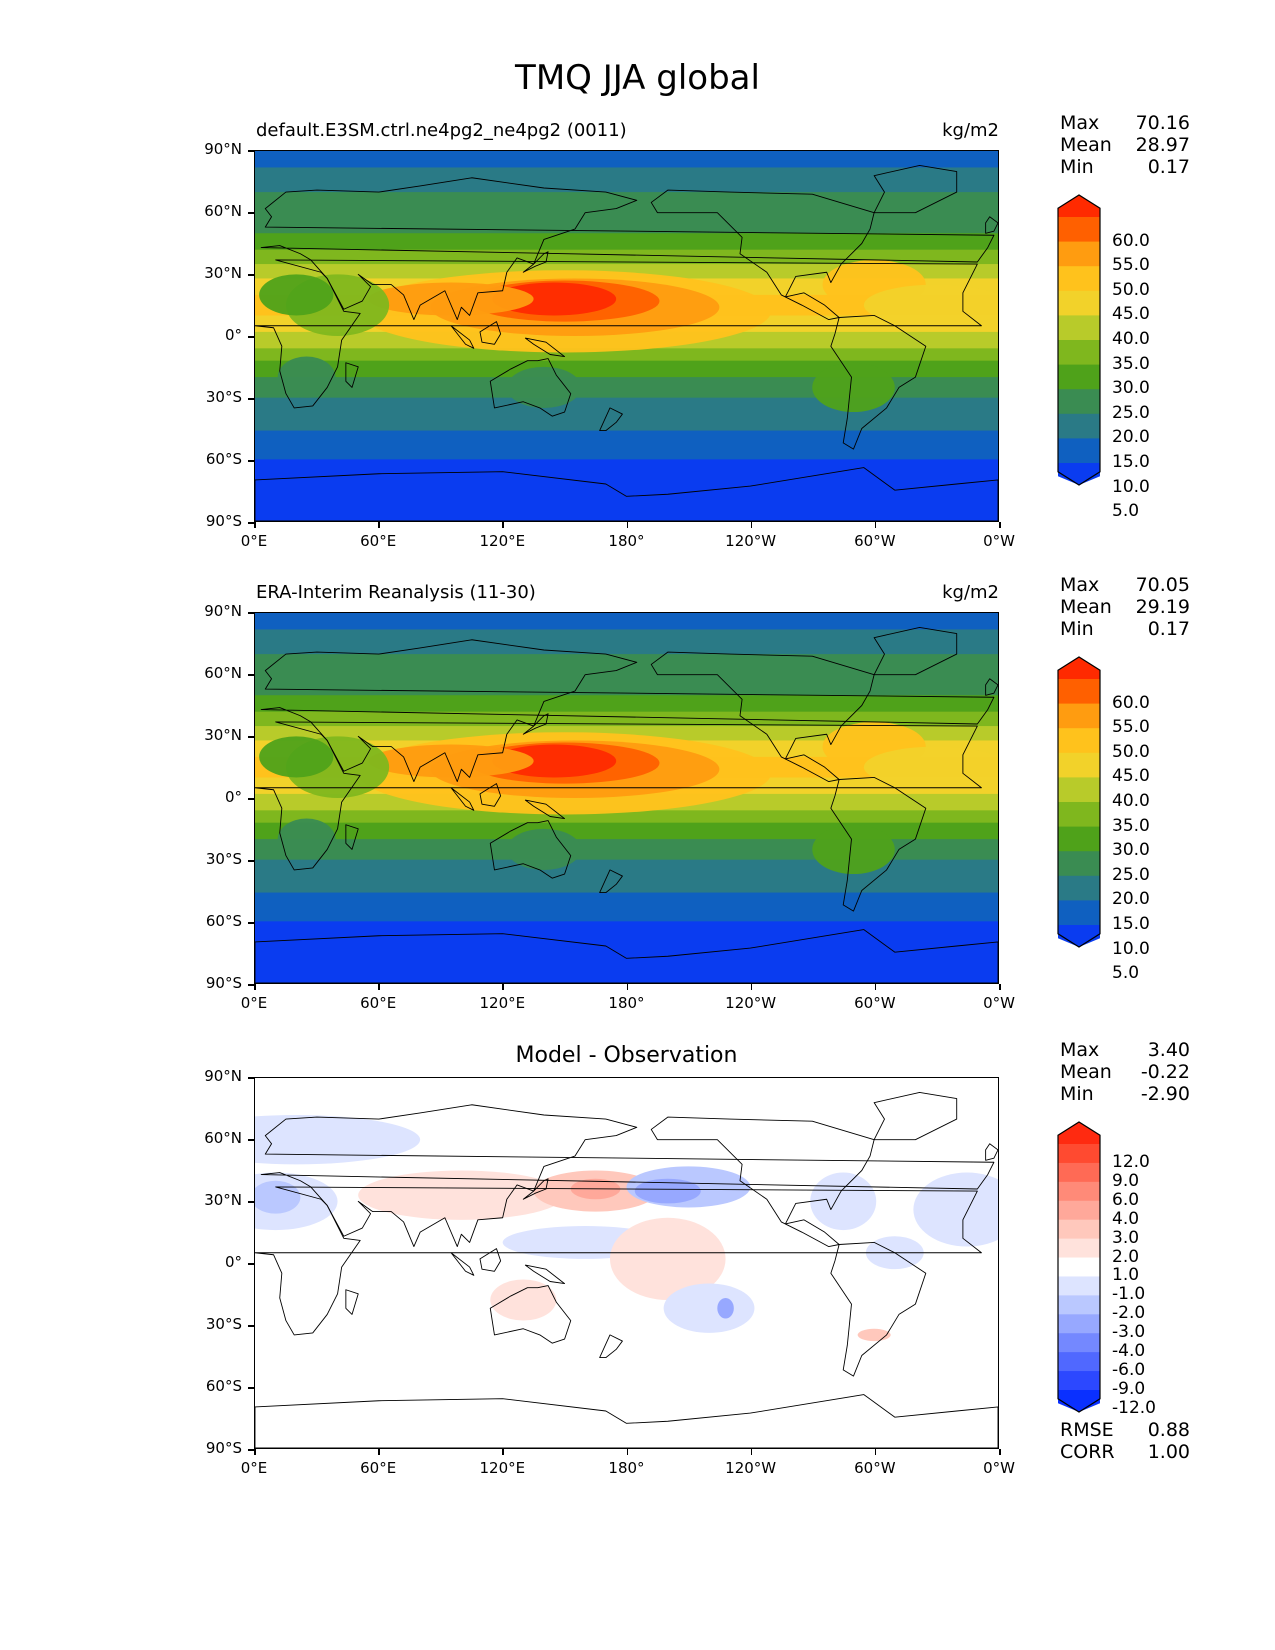 Image resolution: width=1275 pixels, height=1650 pixels. What do you see at coordinates (1129, 1294) in the screenshot?
I see `colorbar-tick-label: -1.0` at bounding box center [1129, 1294].